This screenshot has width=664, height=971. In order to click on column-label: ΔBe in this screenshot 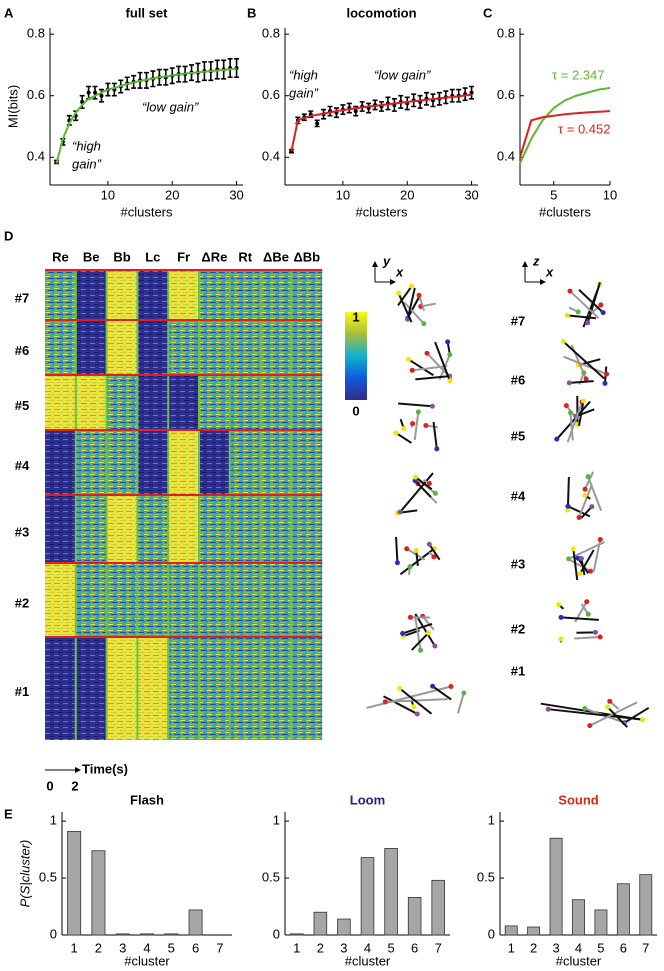, I will do `click(276, 256)`.